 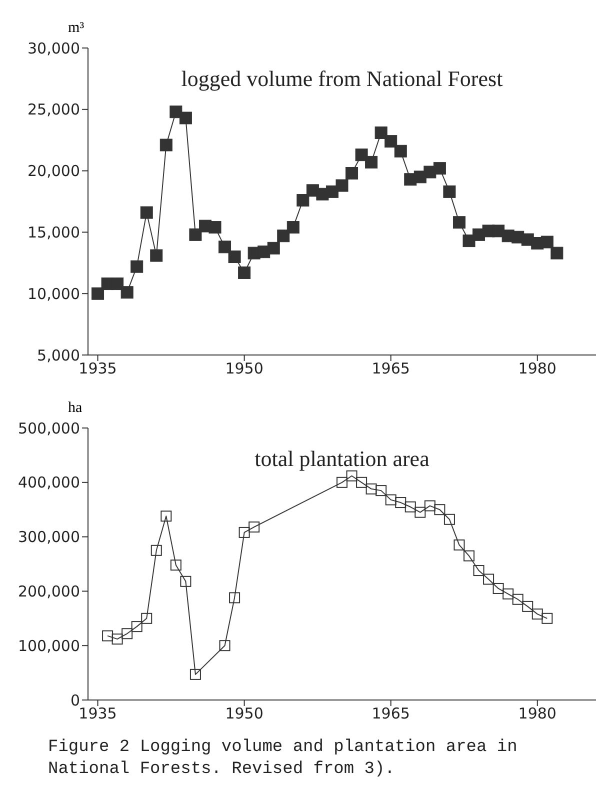 I want to click on y-tick-label: 25,000, so click(x=54, y=109).